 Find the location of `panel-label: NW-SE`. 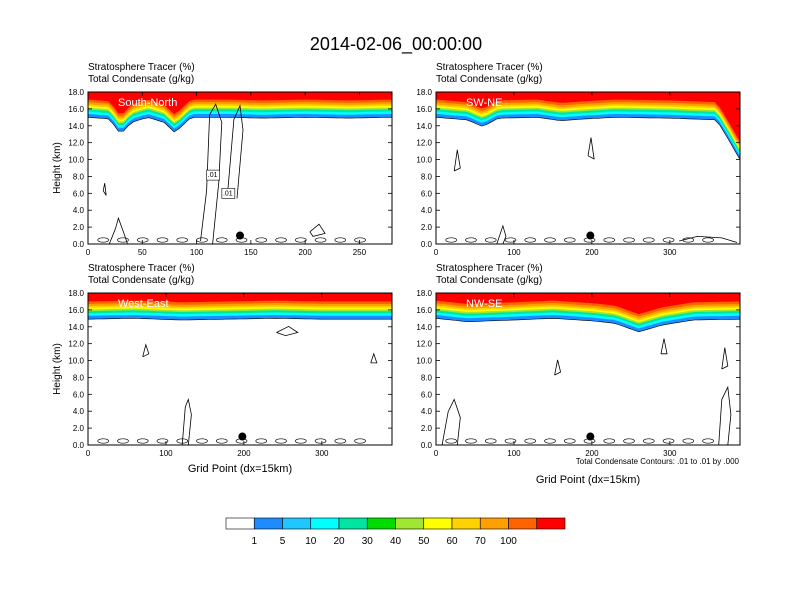

panel-label: NW-SE is located at coordinates (484, 304).